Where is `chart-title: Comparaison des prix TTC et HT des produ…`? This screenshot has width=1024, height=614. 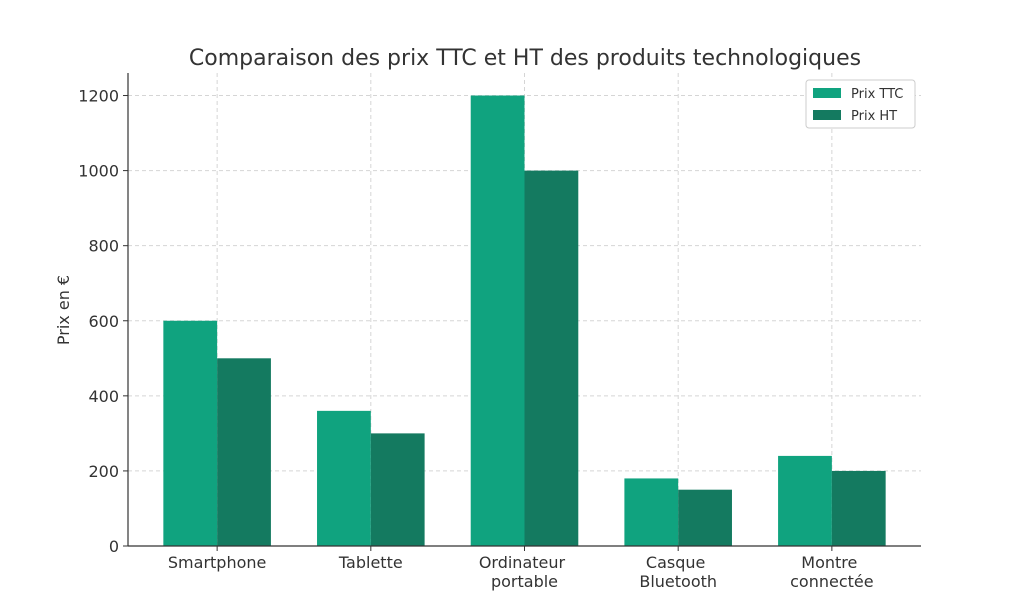 chart-title: Comparaison des prix TTC et HT des produ… is located at coordinates (525, 58).